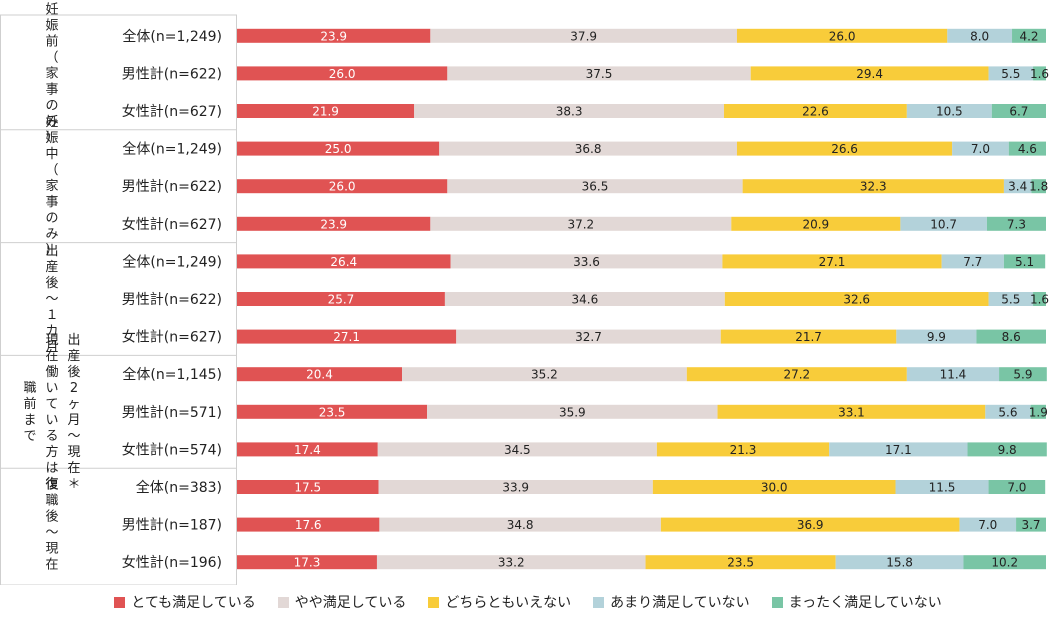  Describe the element at coordinates (51, 250) in the screenshot. I see `group-label-char: ）` at that location.